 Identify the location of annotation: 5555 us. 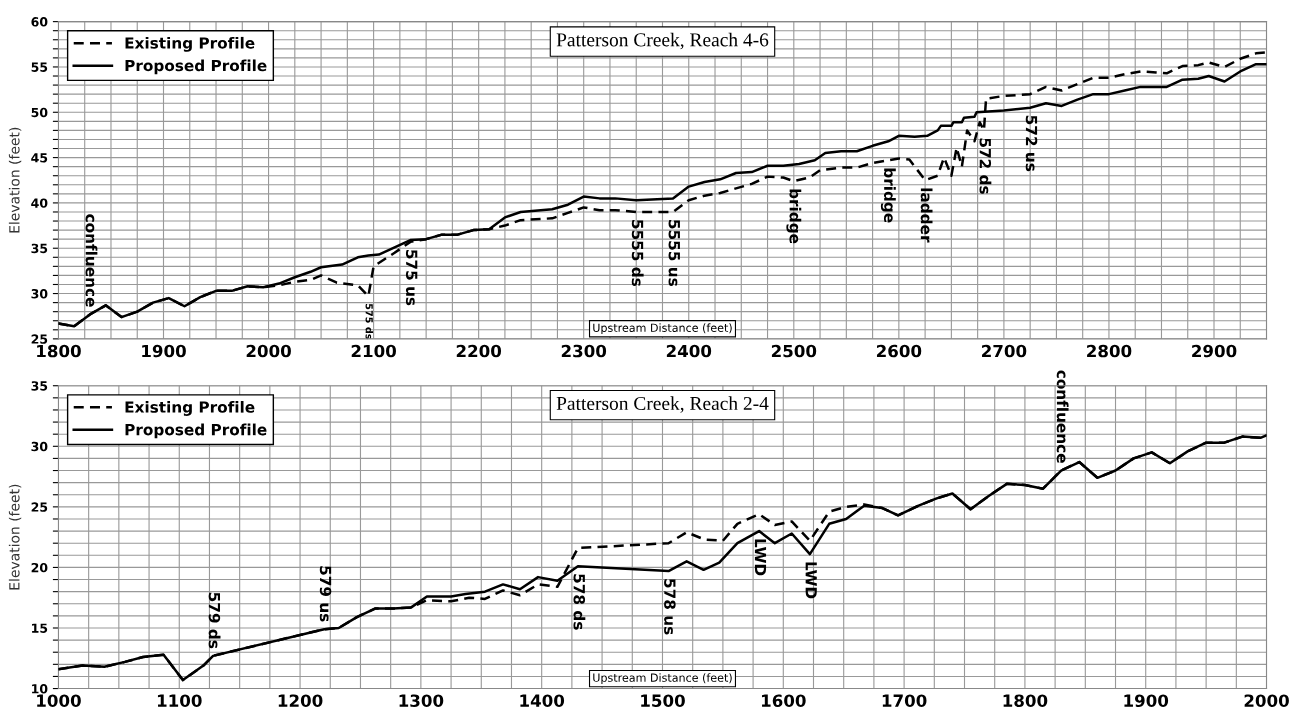
(674, 253).